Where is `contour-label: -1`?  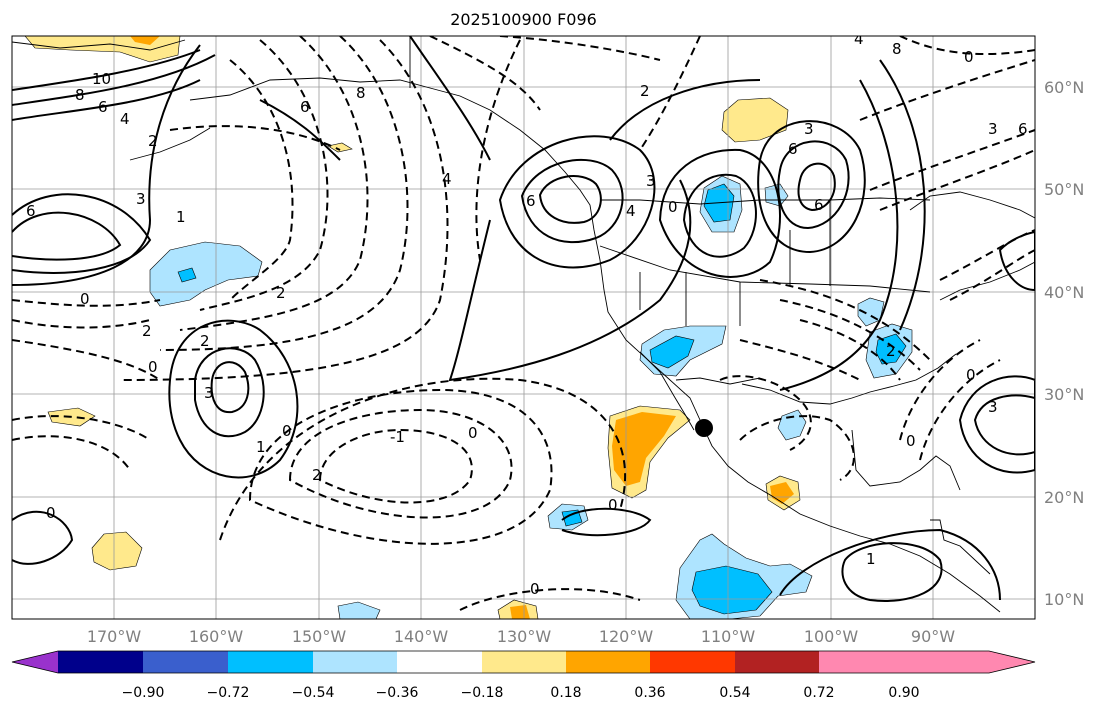
contour-label: -1 is located at coordinates (397, 437).